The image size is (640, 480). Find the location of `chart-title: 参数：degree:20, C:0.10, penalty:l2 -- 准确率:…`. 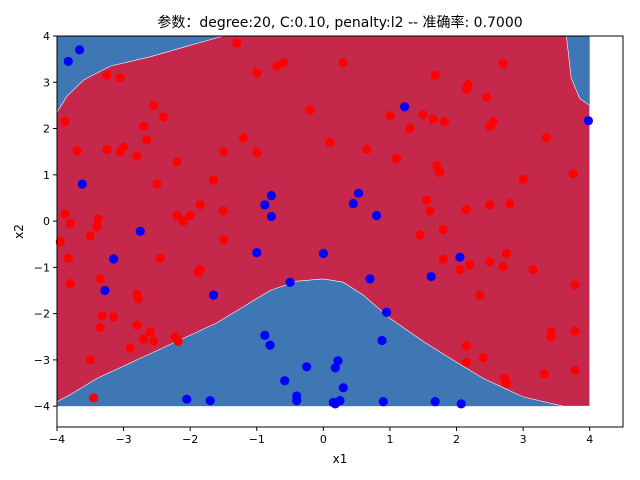

chart-title: 参数：degree:20, C:0.10, penalty:l2 -- 准确率:… is located at coordinates (339, 22).